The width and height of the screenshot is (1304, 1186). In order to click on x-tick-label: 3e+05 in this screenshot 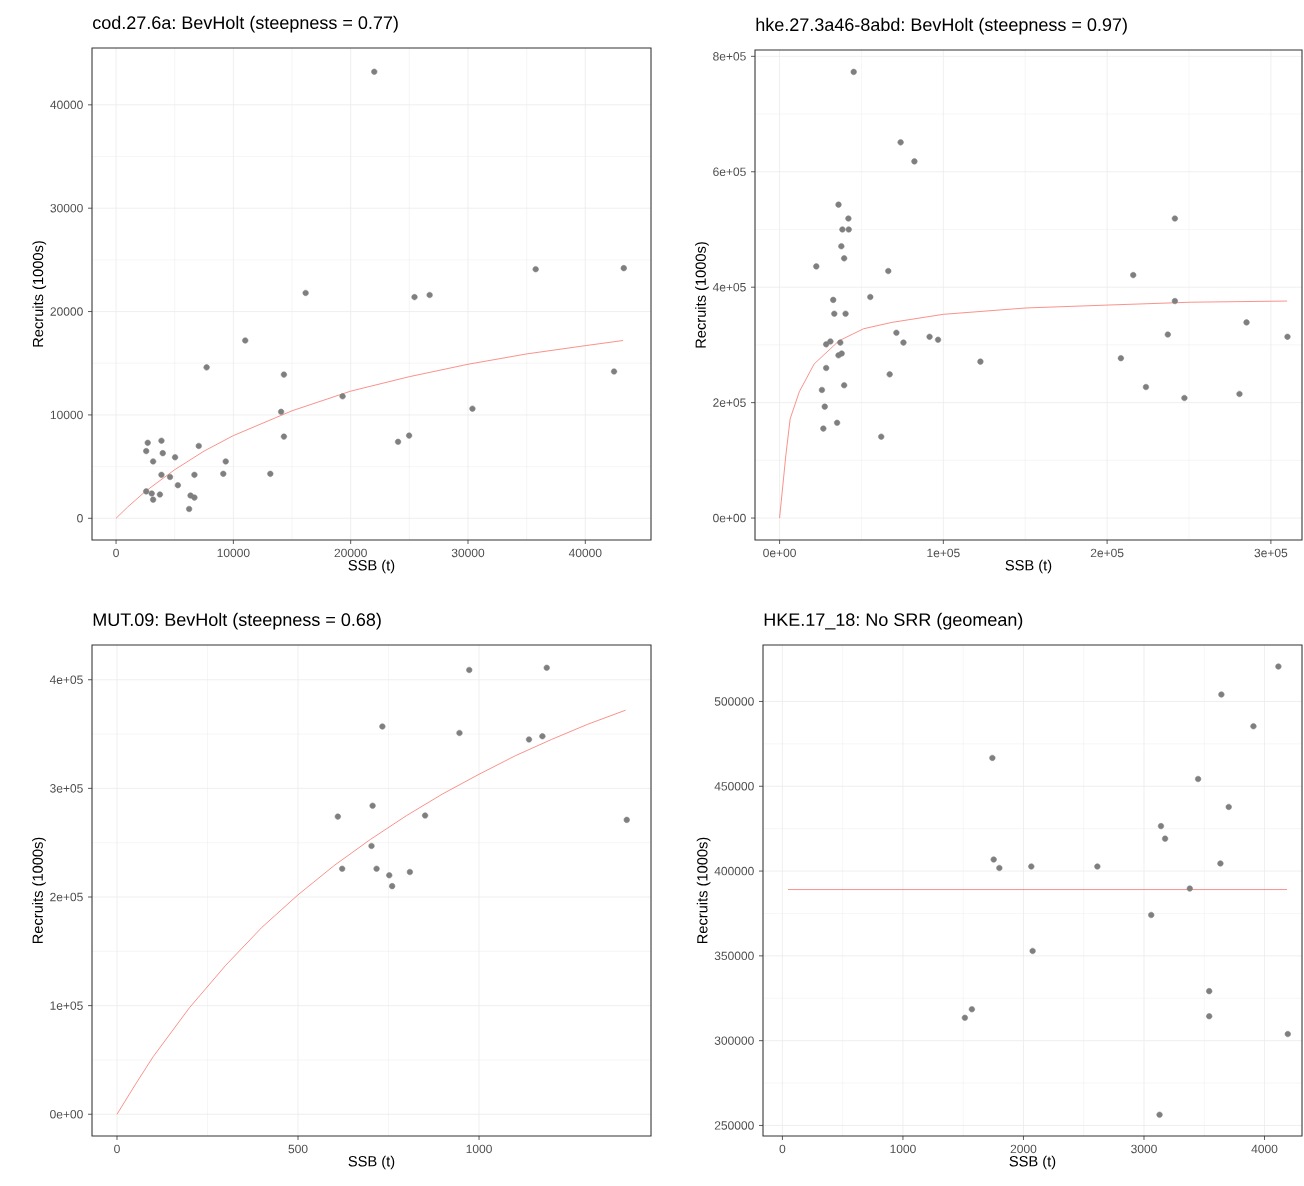, I will do `click(1271, 553)`.